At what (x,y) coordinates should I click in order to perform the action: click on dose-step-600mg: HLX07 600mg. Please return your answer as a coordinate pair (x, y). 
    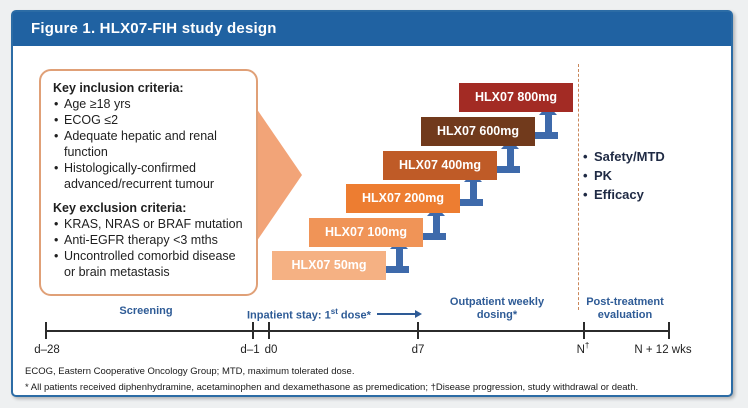
    Looking at the image, I should click on (478, 131).